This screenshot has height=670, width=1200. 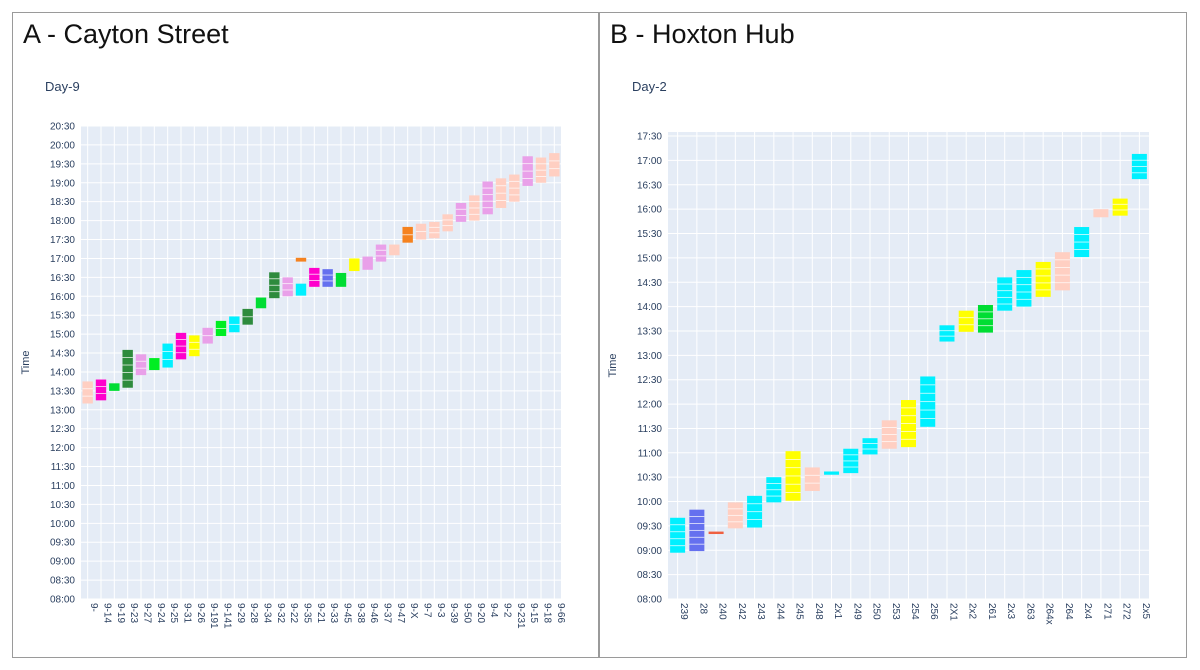 I want to click on x-tick-label: 9-21, so click(x=320, y=613).